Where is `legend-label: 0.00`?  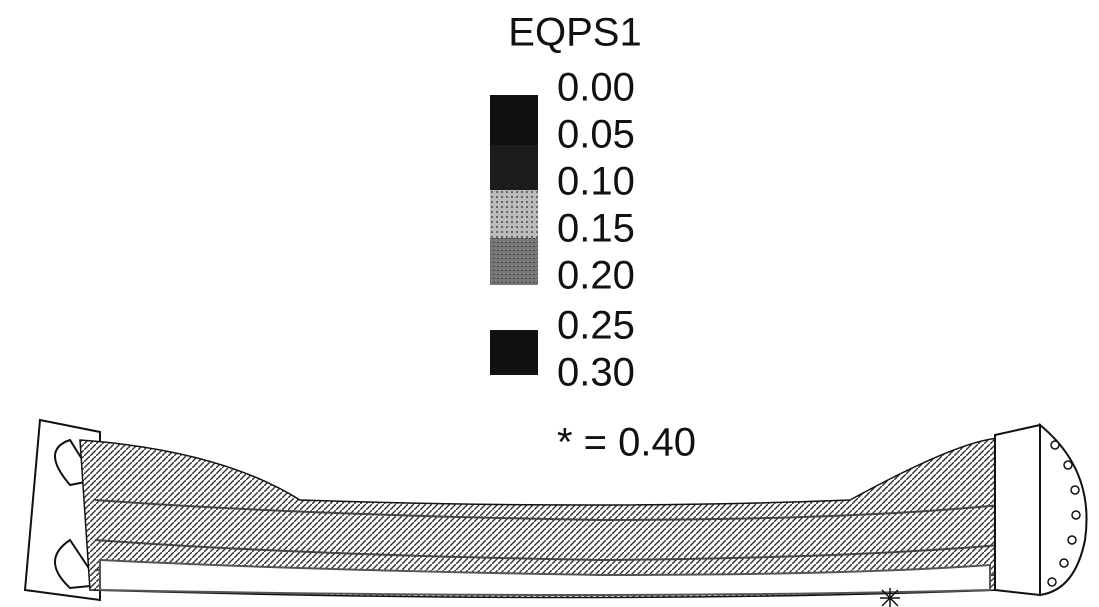 legend-label: 0.00 is located at coordinates (596, 88).